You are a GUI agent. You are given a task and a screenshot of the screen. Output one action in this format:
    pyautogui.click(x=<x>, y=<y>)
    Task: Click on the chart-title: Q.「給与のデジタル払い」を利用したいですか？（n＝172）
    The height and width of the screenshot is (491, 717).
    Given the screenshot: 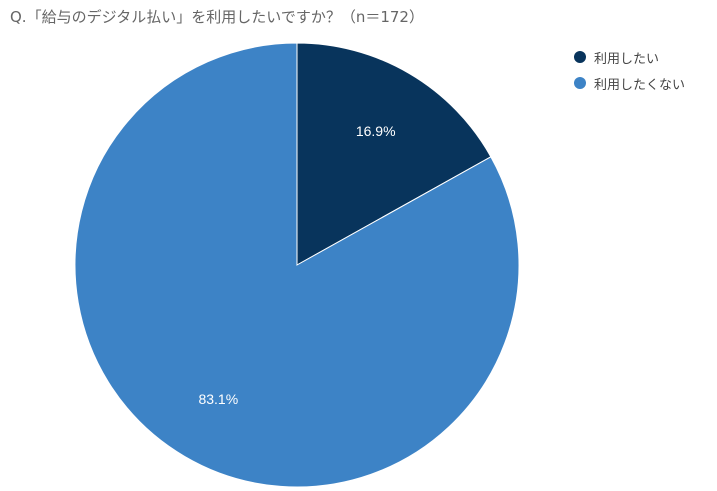 What is the action you would take?
    pyautogui.click(x=217, y=17)
    